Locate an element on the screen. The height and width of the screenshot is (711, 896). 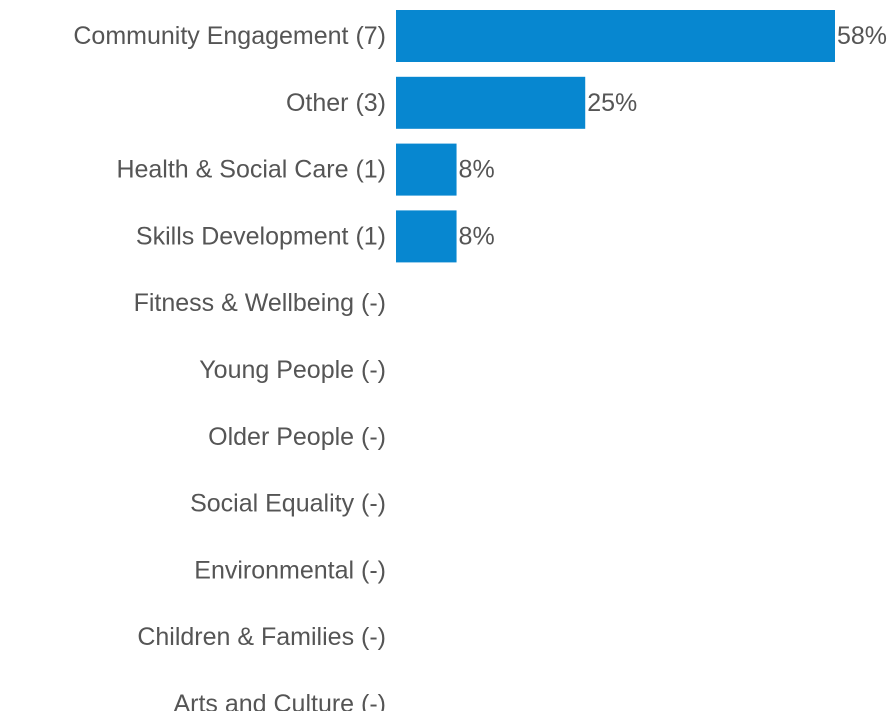
category-label: Fitness & Wellbeing (-) is located at coordinates (260, 303).